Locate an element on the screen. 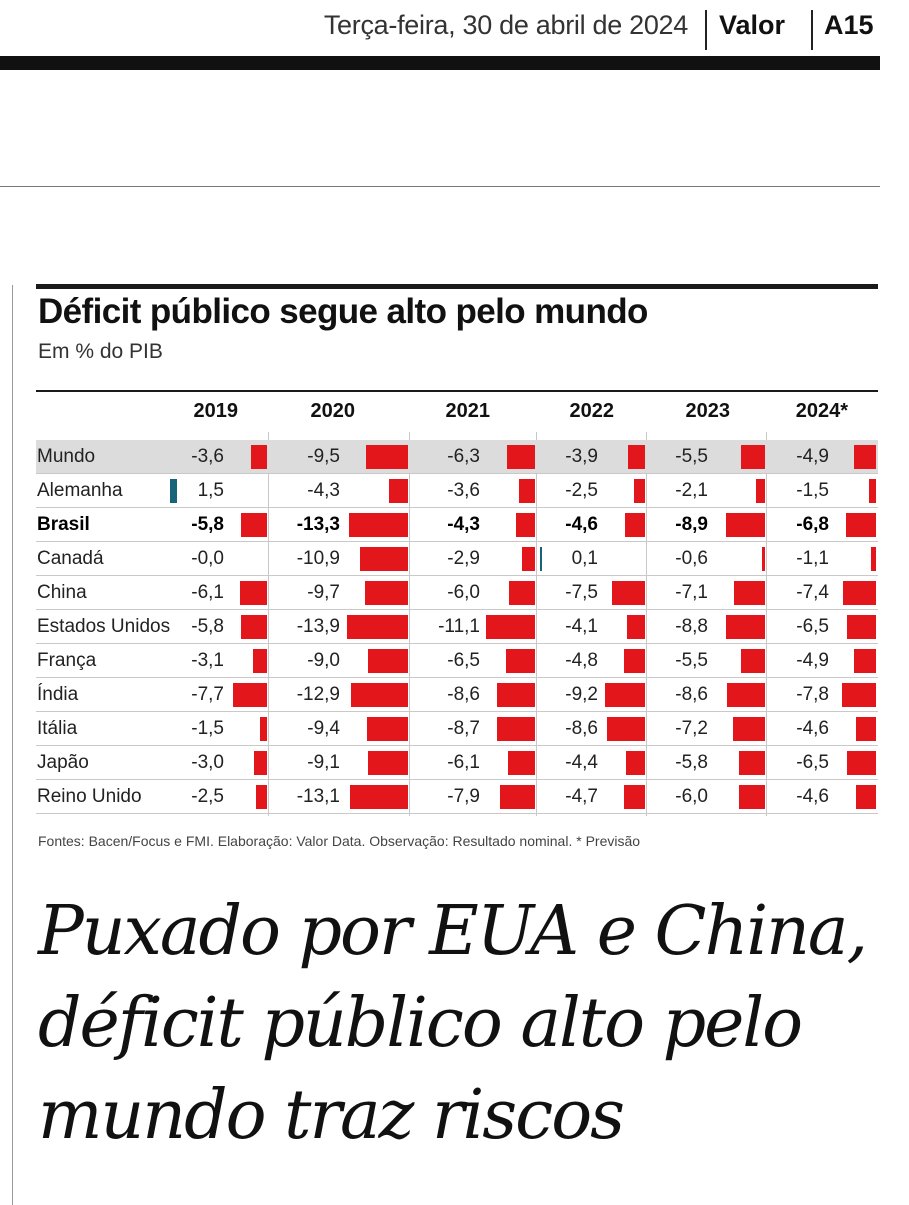  value-label: -0,6 is located at coordinates (691, 558).